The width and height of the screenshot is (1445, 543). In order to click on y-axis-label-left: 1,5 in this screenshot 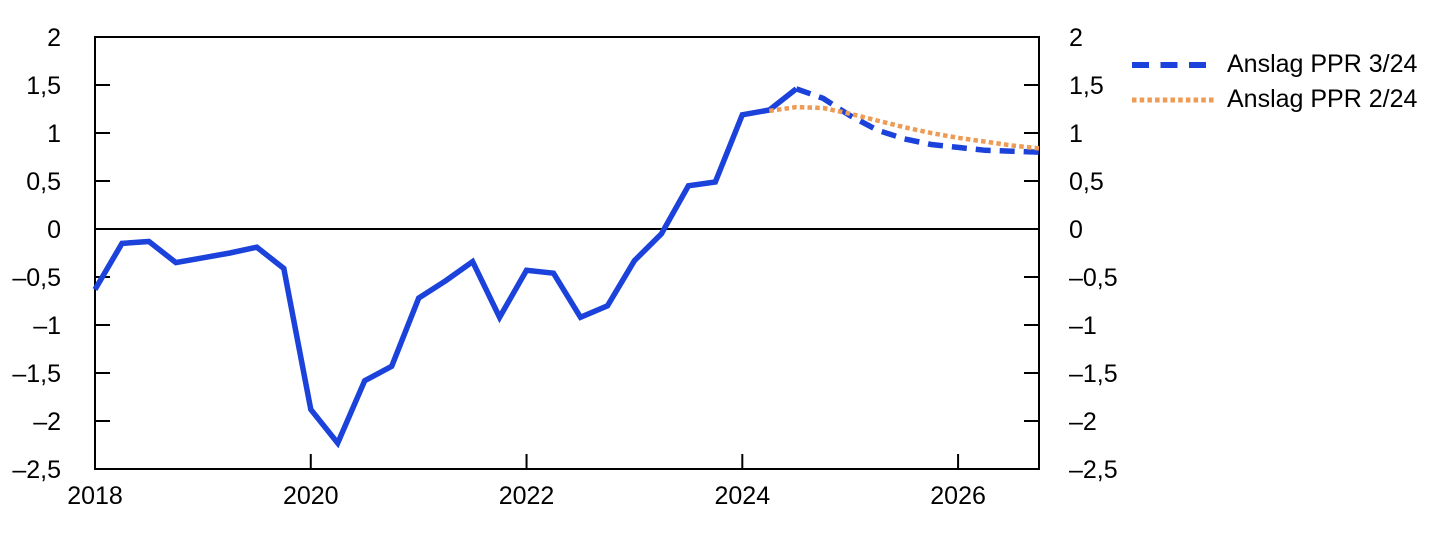, I will do `click(43, 86)`.